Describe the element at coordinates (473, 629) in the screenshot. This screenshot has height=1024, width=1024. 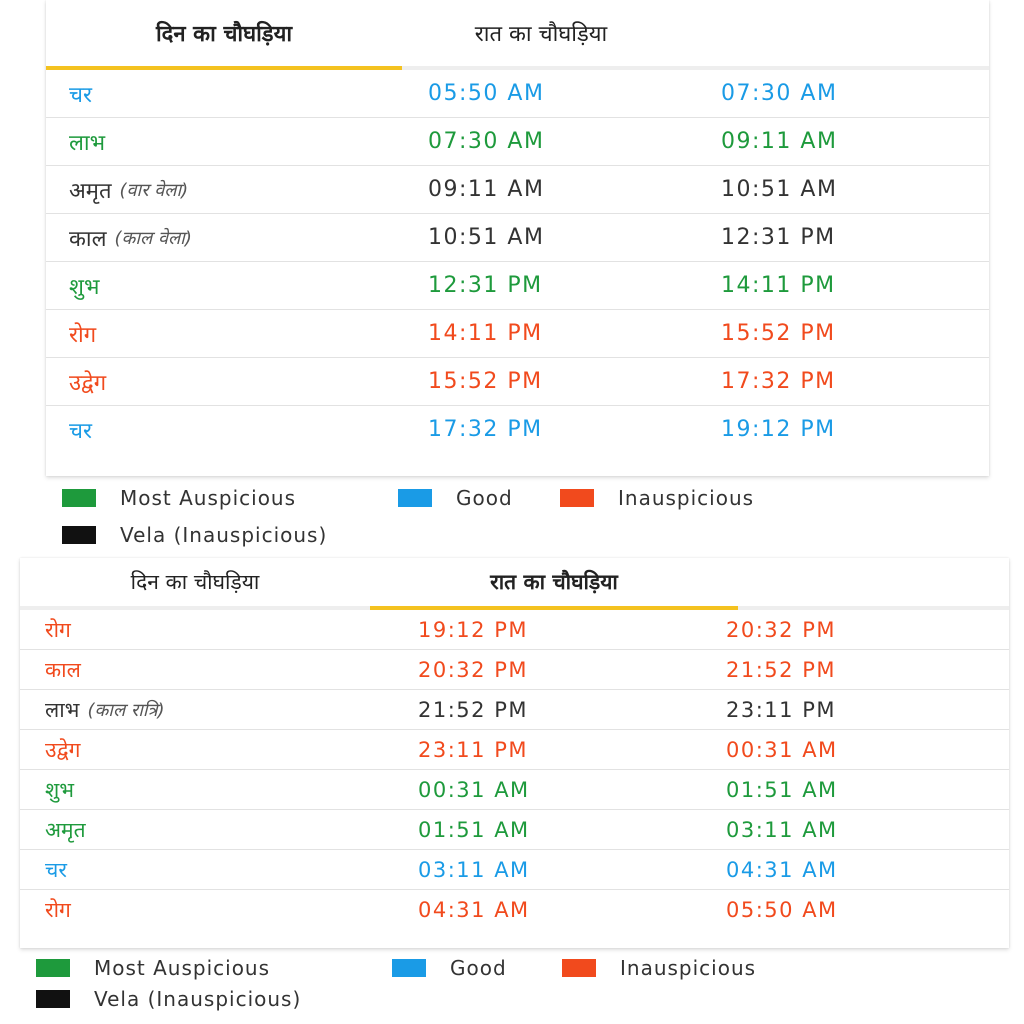
I see `start-time: 19:12 PM` at that location.